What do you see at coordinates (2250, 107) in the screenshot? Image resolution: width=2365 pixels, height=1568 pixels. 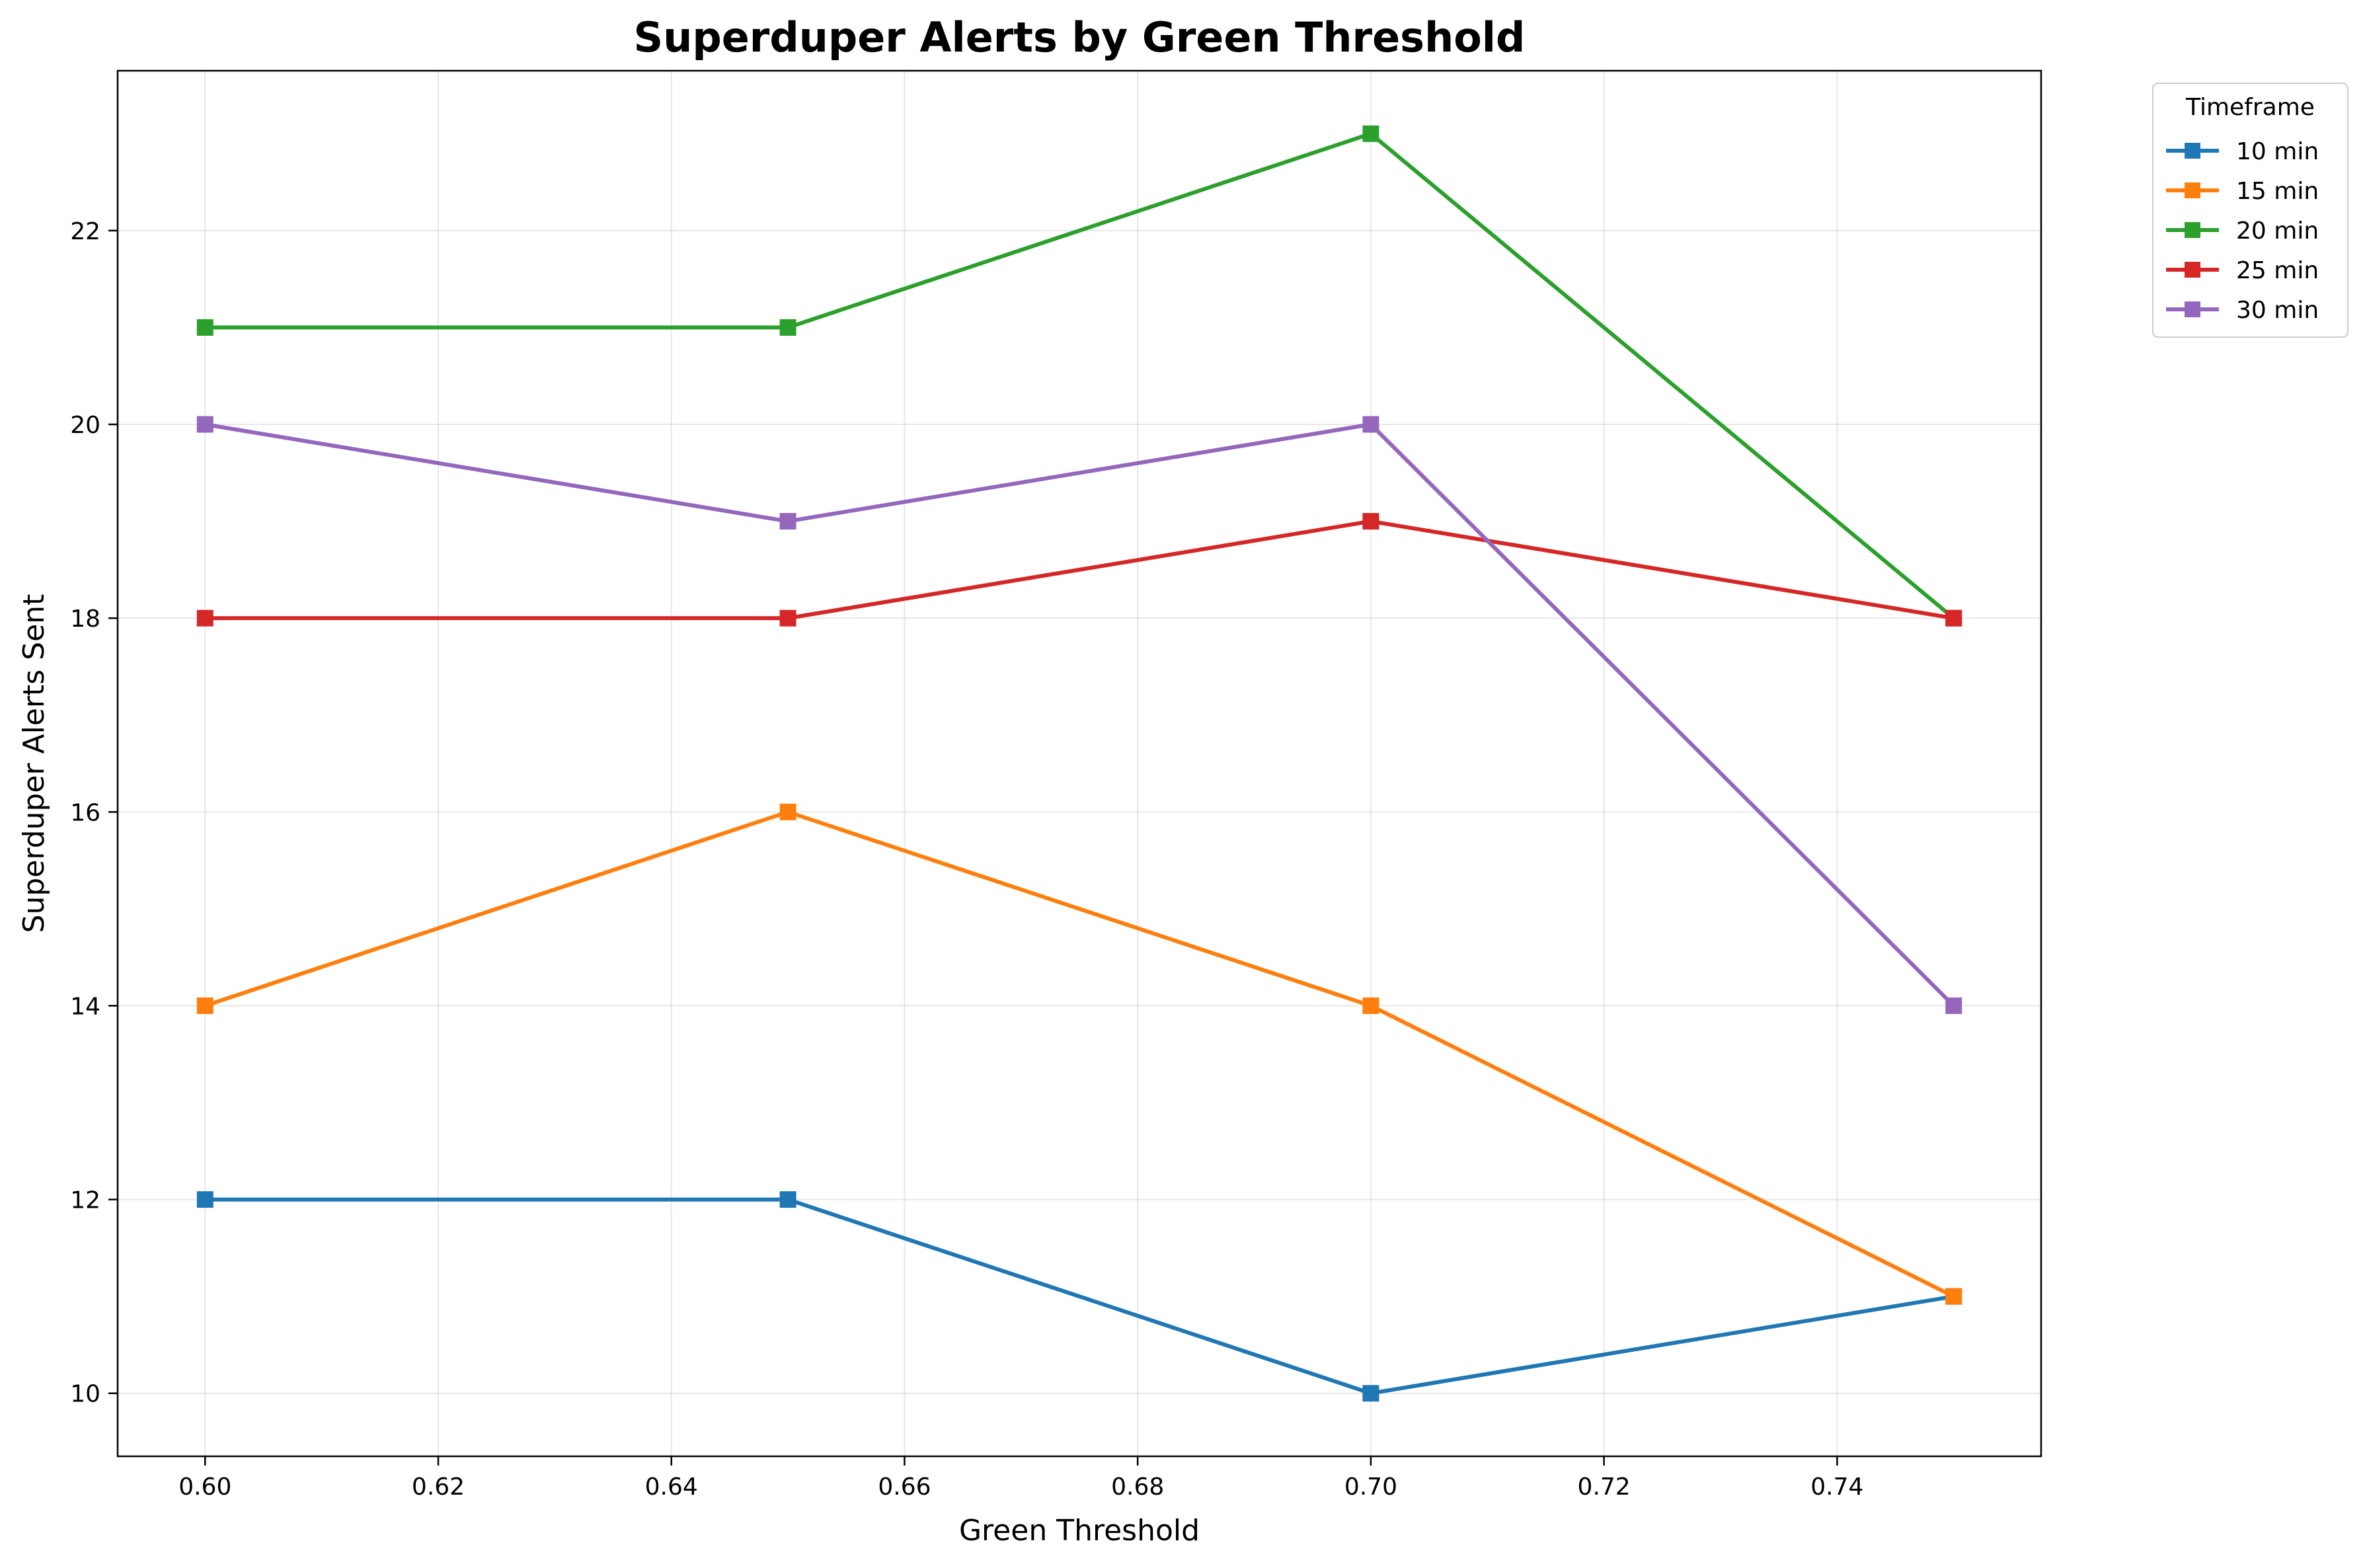 I see `legend-title: Timeframe` at bounding box center [2250, 107].